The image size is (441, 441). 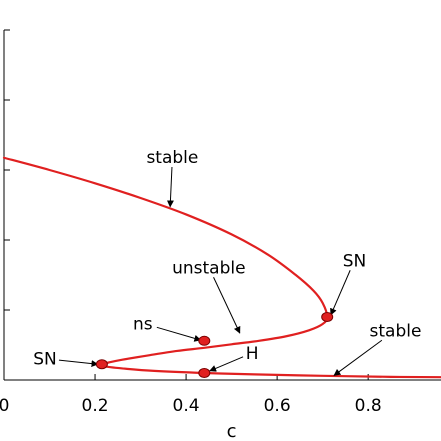 I want to click on annotation-label: unstable, so click(x=208, y=268).